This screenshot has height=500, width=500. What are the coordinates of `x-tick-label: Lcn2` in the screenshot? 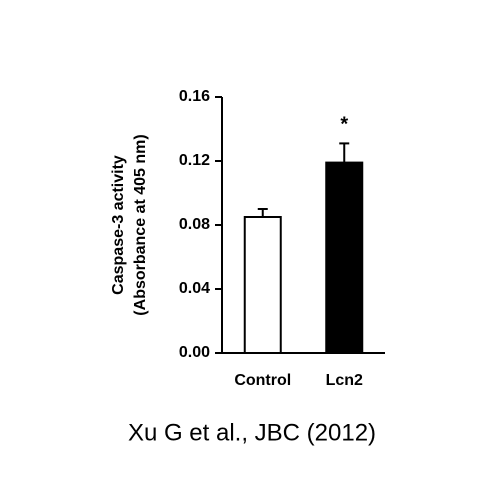 It's located at (344, 380).